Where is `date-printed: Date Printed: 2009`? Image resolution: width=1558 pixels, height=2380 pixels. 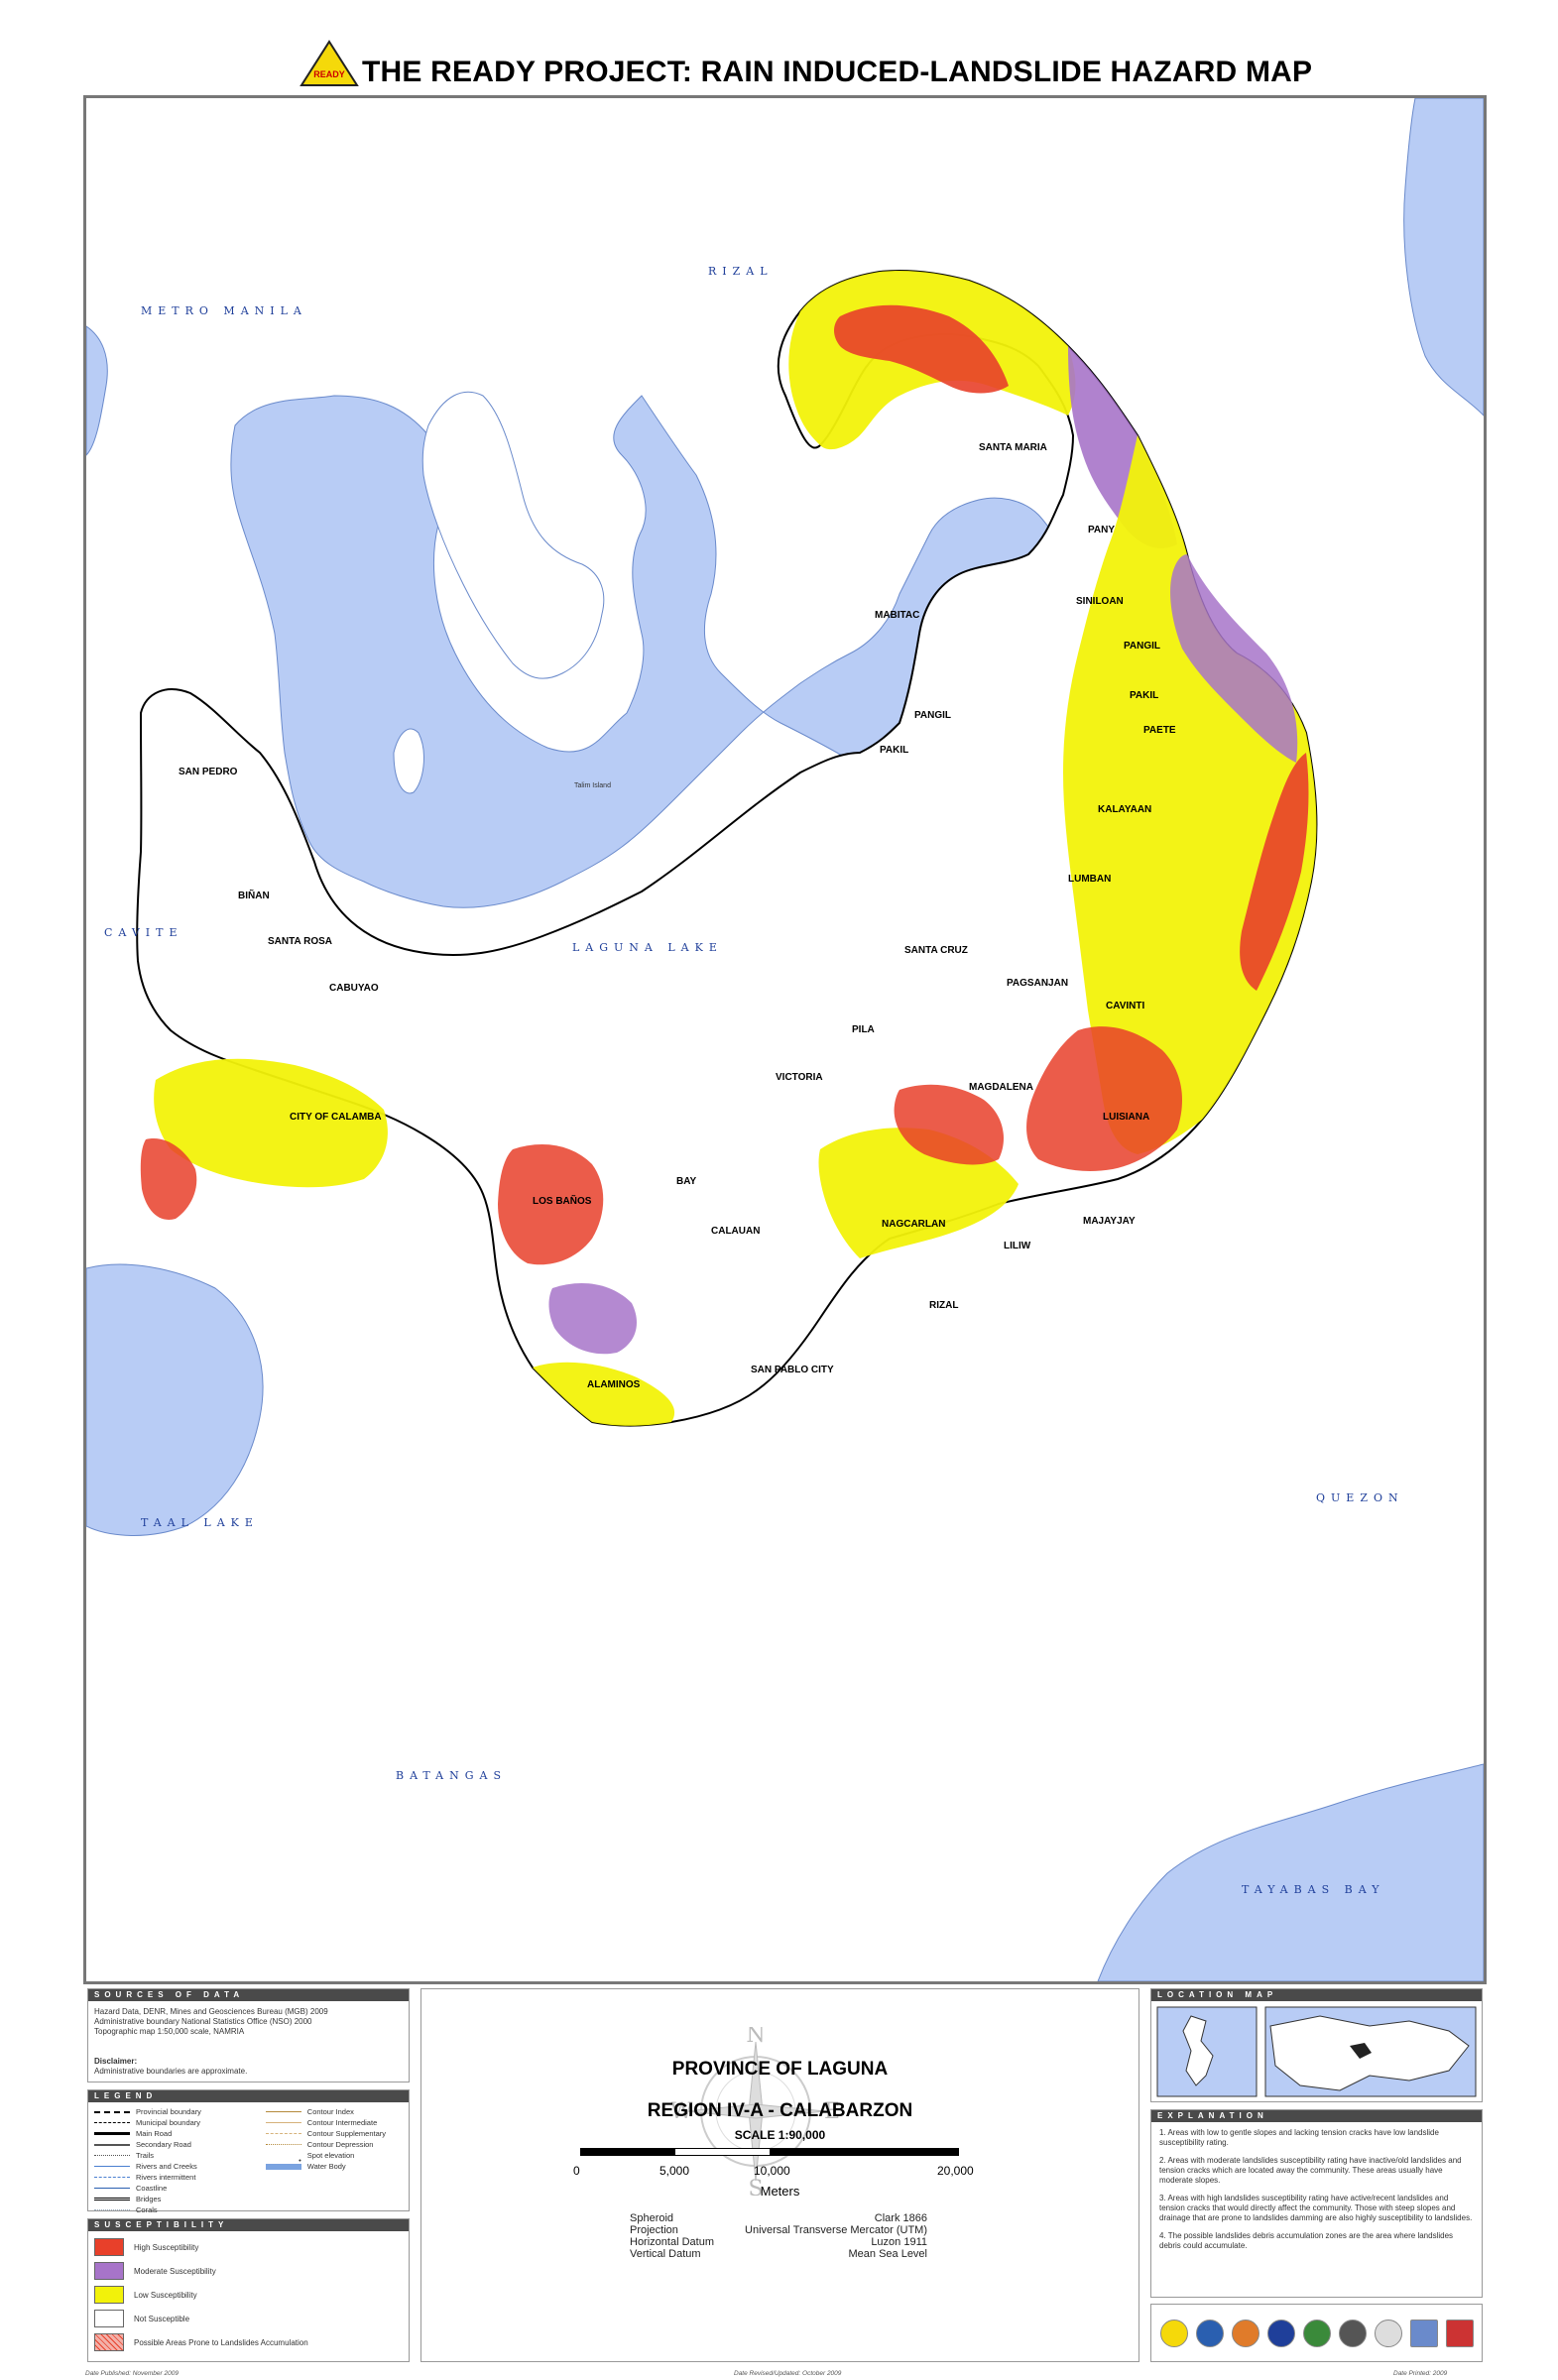 date-printed: Date Printed: 2009 is located at coordinates (1420, 2373).